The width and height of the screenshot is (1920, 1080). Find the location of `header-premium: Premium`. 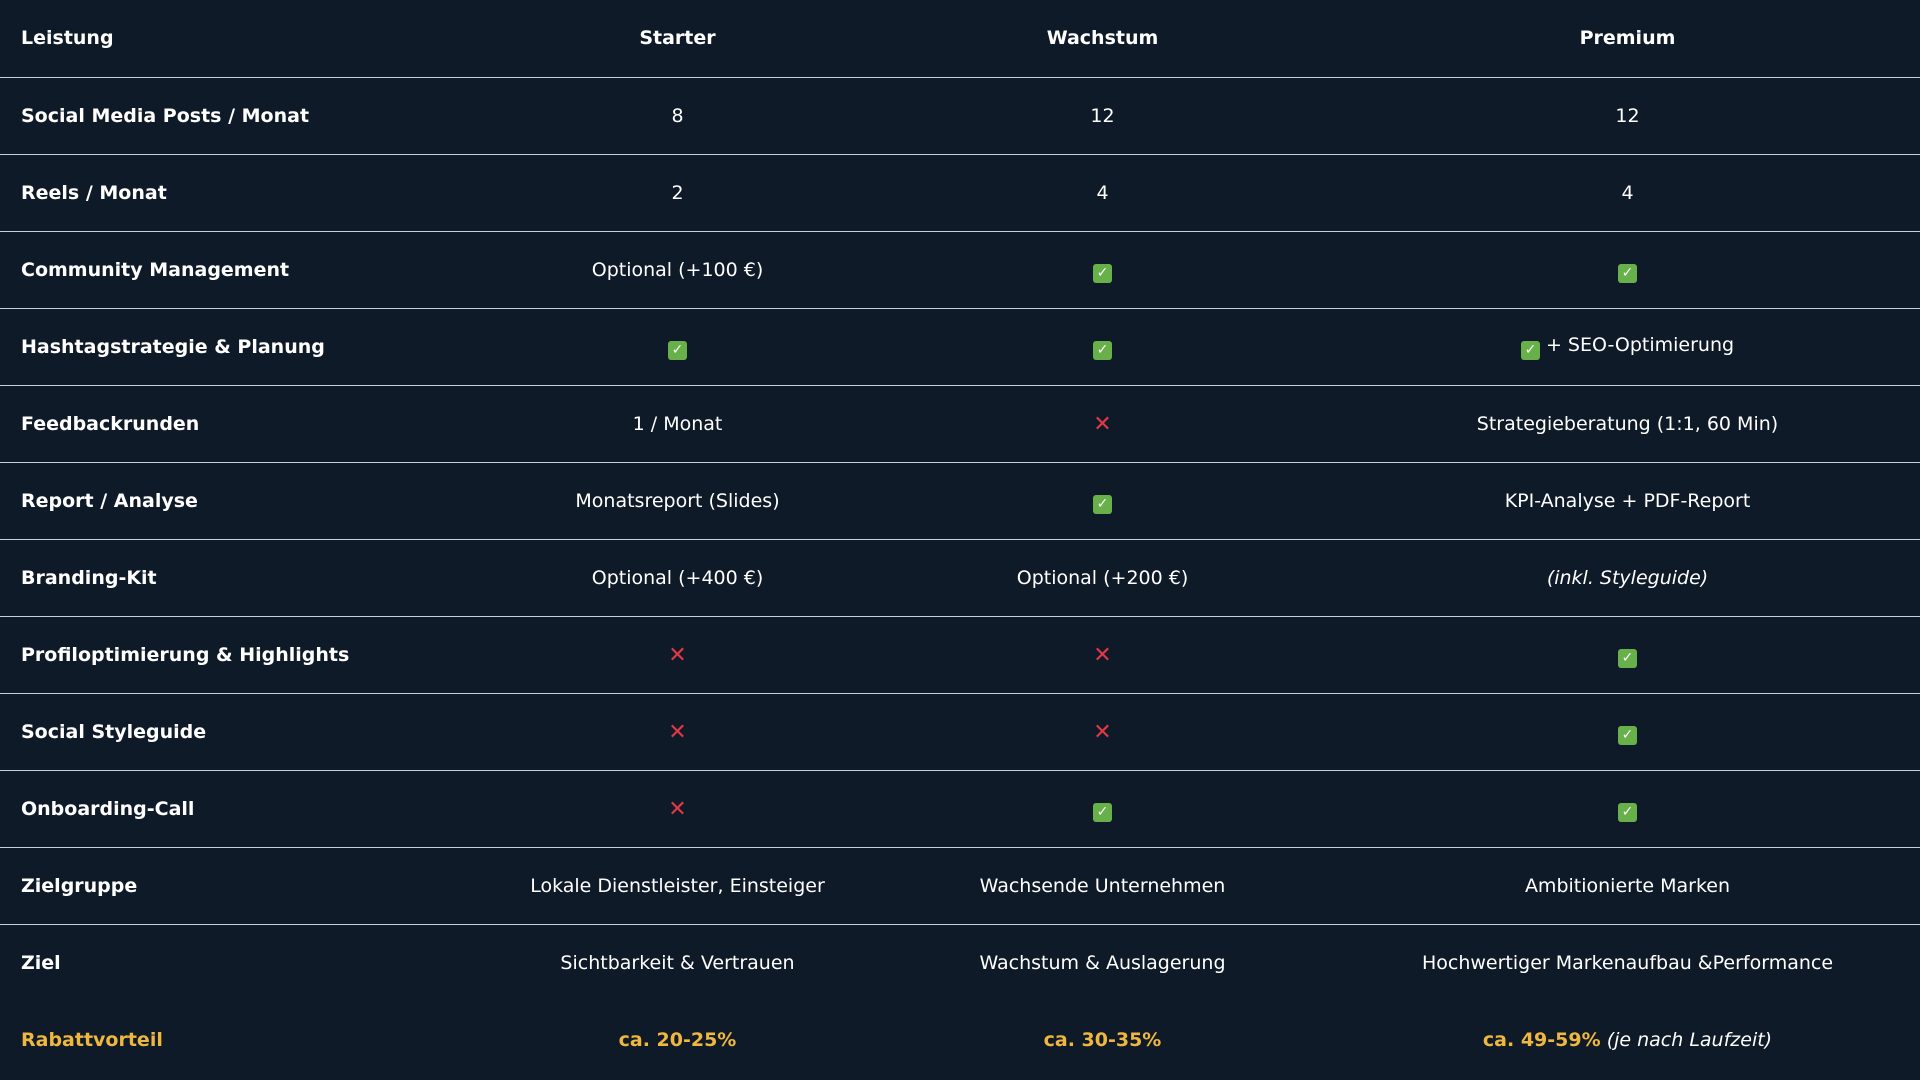

header-premium: Premium is located at coordinates (1627, 39).